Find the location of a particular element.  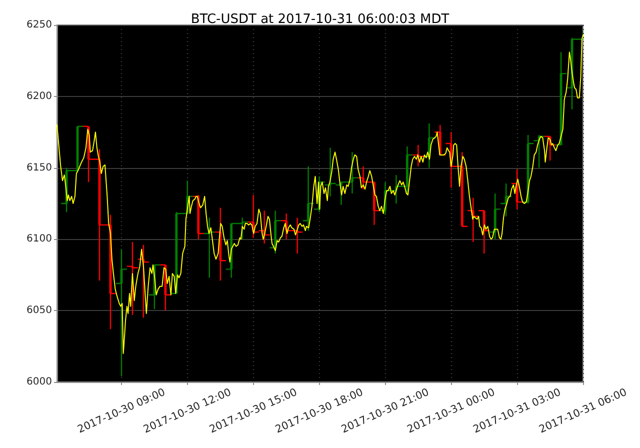

y-tick-label: 6200 is located at coordinates (39, 96).